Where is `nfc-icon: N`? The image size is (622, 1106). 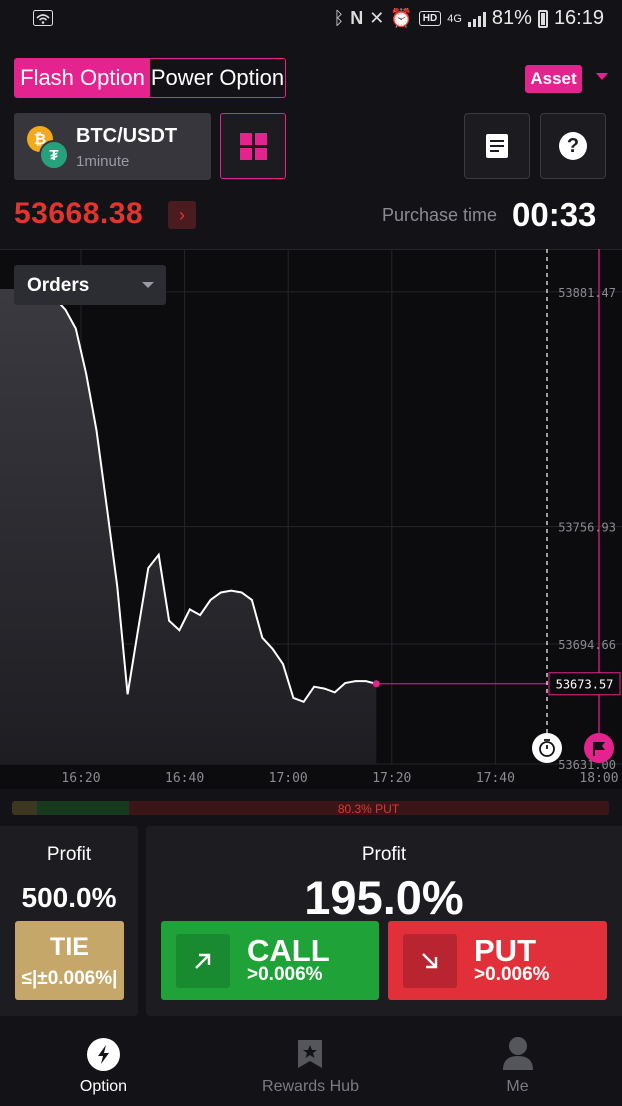 nfc-icon: N is located at coordinates (357, 18).